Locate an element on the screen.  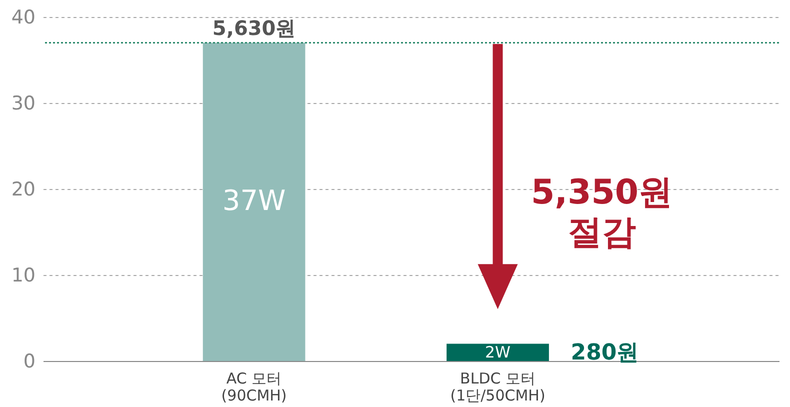
x-tick-label: AC 모터 (90CMH) is located at coordinates (254, 387).